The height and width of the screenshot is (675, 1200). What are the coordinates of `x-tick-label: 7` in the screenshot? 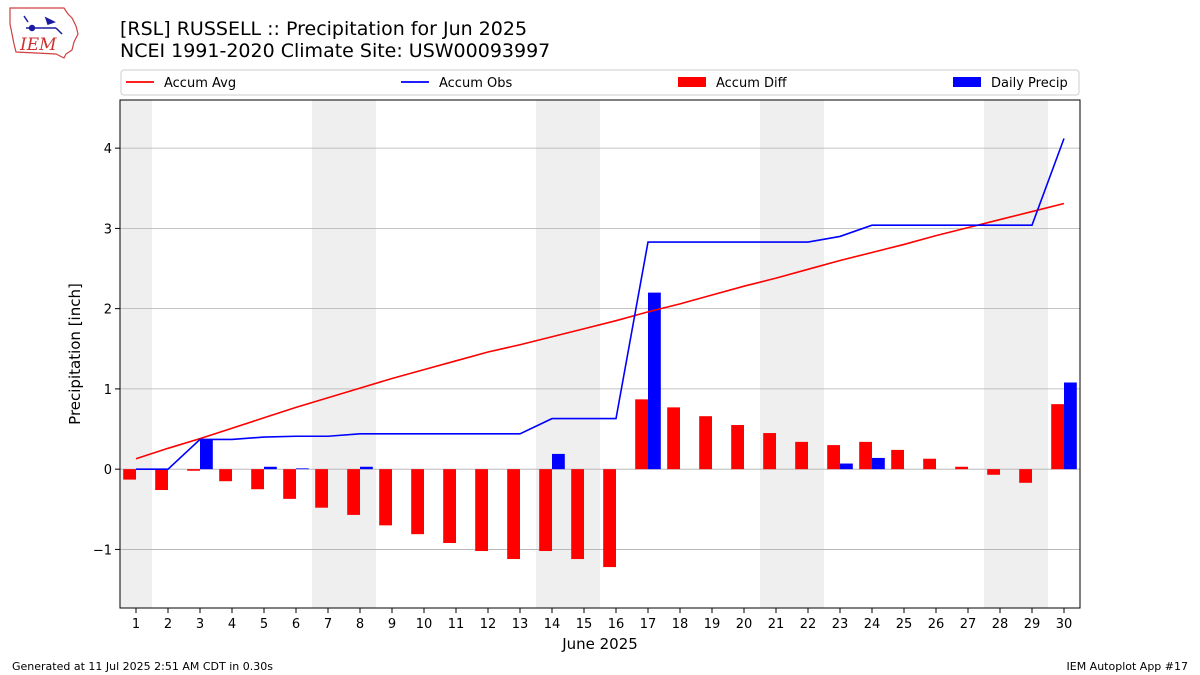 It's located at (328, 624).